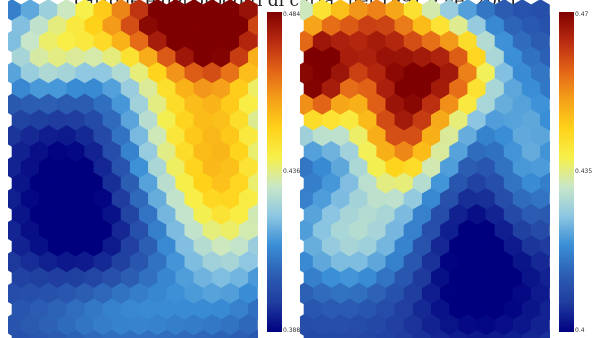 This screenshot has width=593, height=338. Describe the element at coordinates (292, 14) in the screenshot. I see `colorbar-left-max-label: 0.484` at that location.